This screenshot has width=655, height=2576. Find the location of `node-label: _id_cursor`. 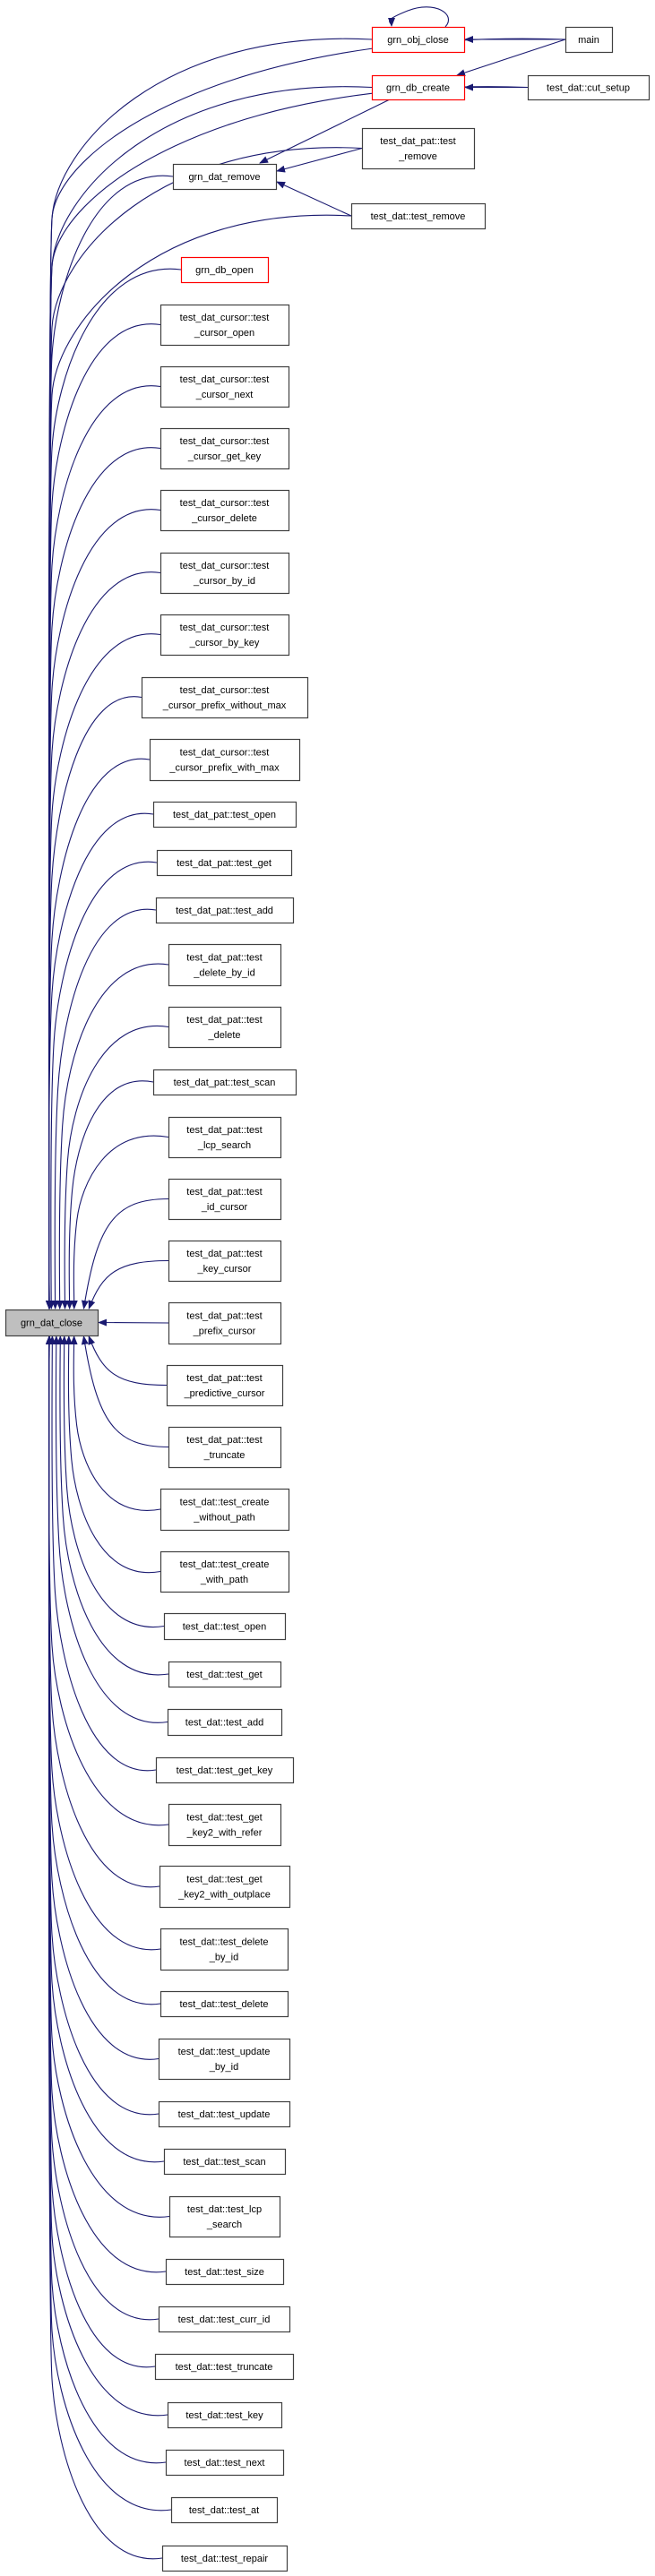

node-label: _id_cursor is located at coordinates (224, 1207).